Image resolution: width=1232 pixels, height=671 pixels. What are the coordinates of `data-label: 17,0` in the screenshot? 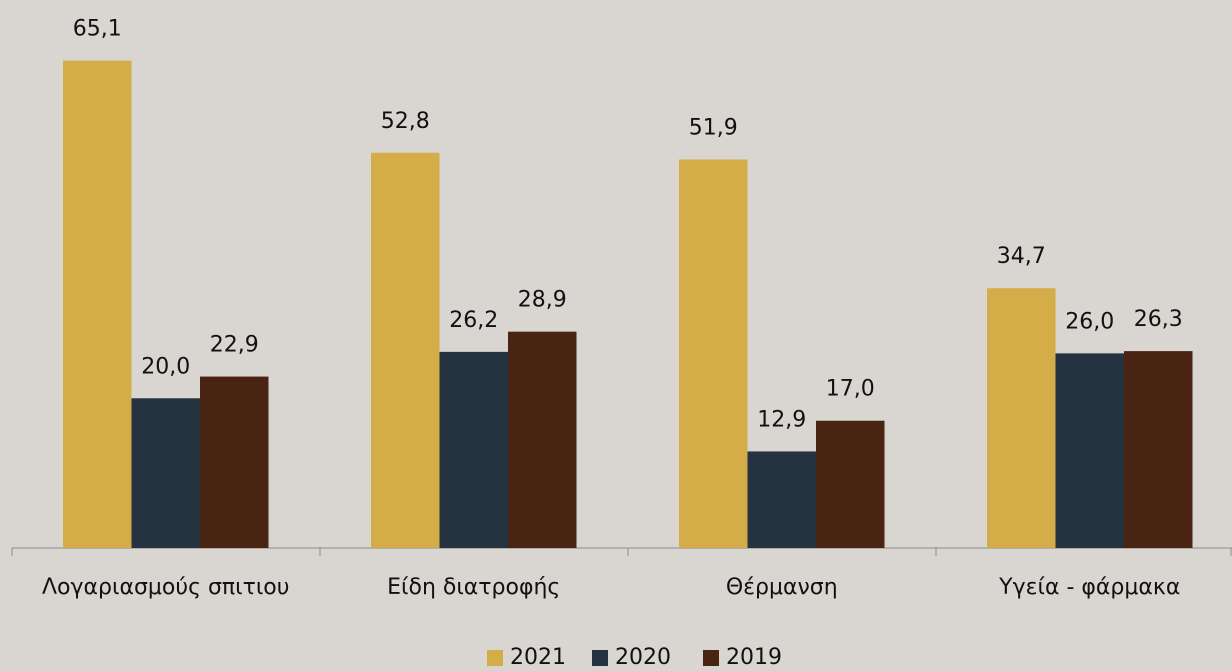 It's located at (850, 389).